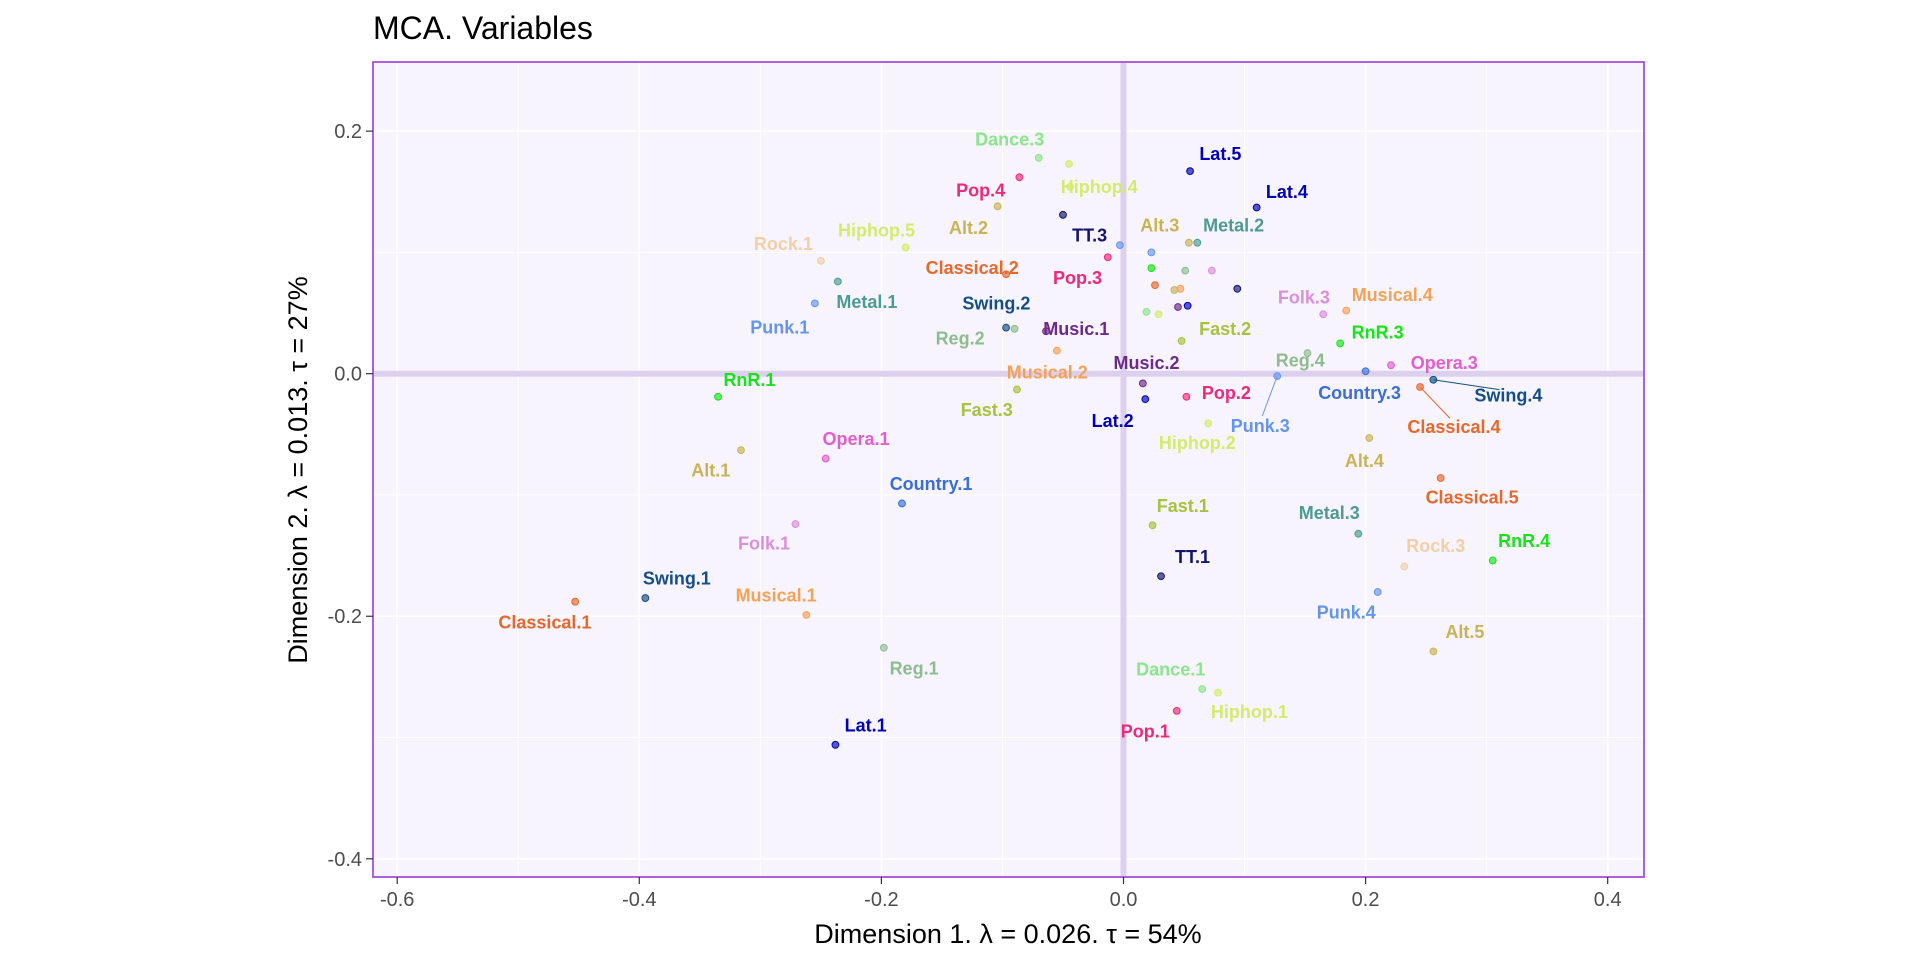  I want to click on label-rnr-3: RnR.3, so click(1378, 332).